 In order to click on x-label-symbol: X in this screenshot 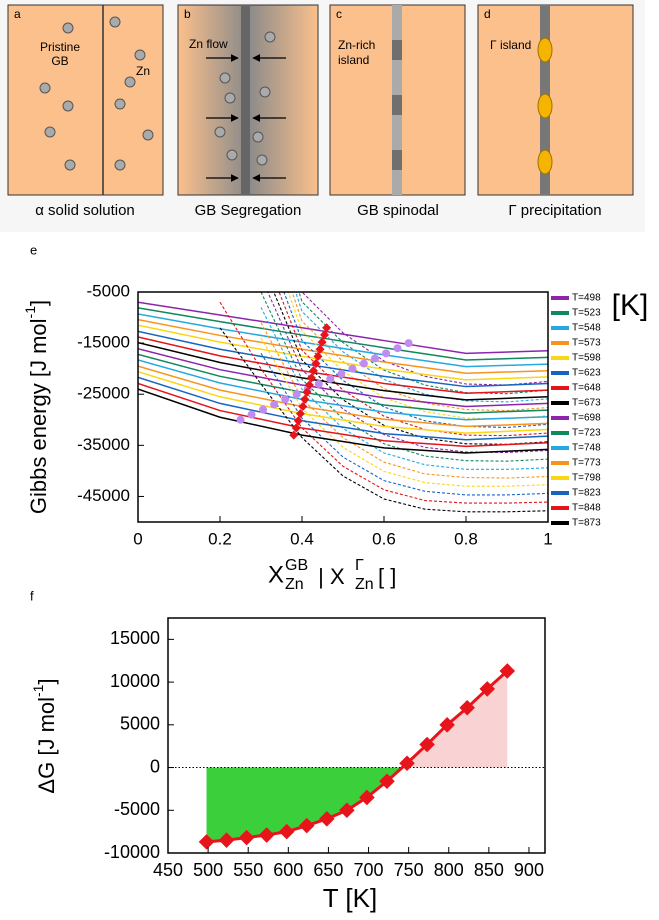, I will do `click(276, 574)`.